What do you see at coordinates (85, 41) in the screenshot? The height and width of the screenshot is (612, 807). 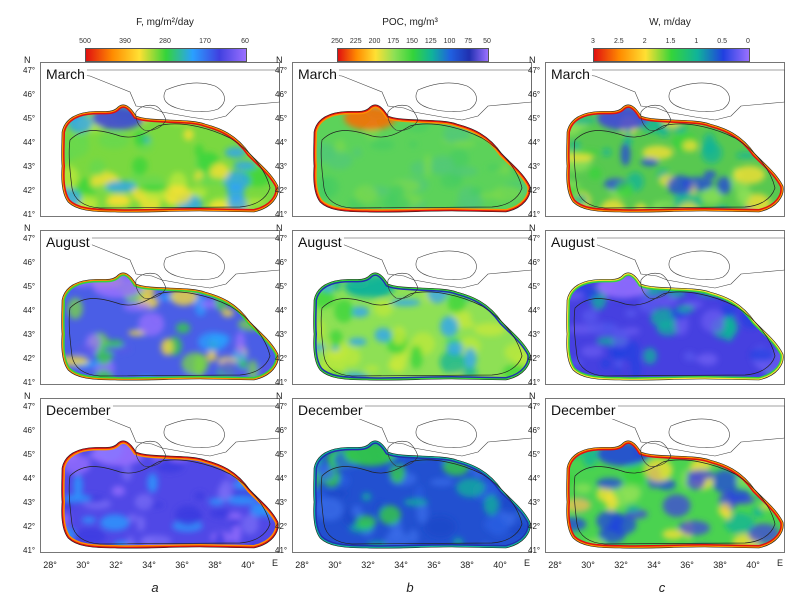 I see `colorbar-tick: 500` at bounding box center [85, 41].